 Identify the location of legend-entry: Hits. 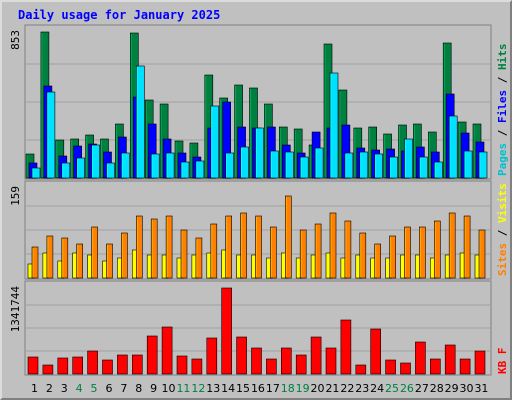
(502, 57).